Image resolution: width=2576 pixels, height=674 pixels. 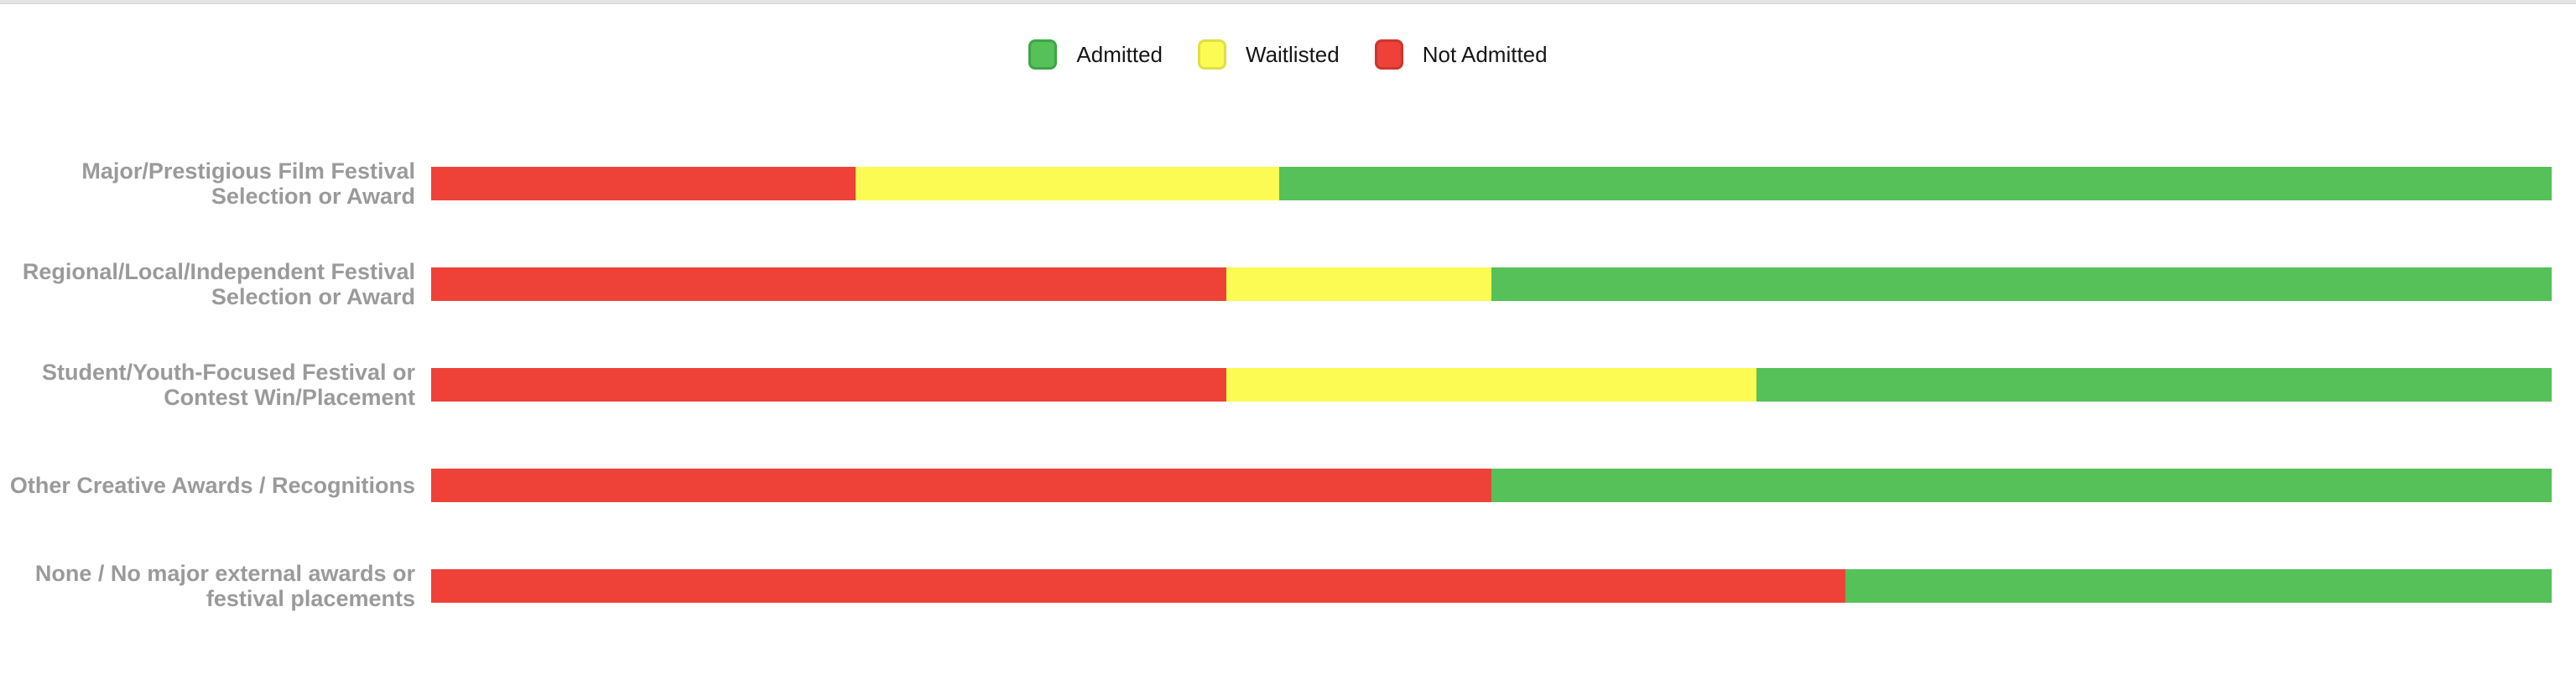 I want to click on category-label-line: Major/Prestigious Film Festival, so click(x=248, y=171).